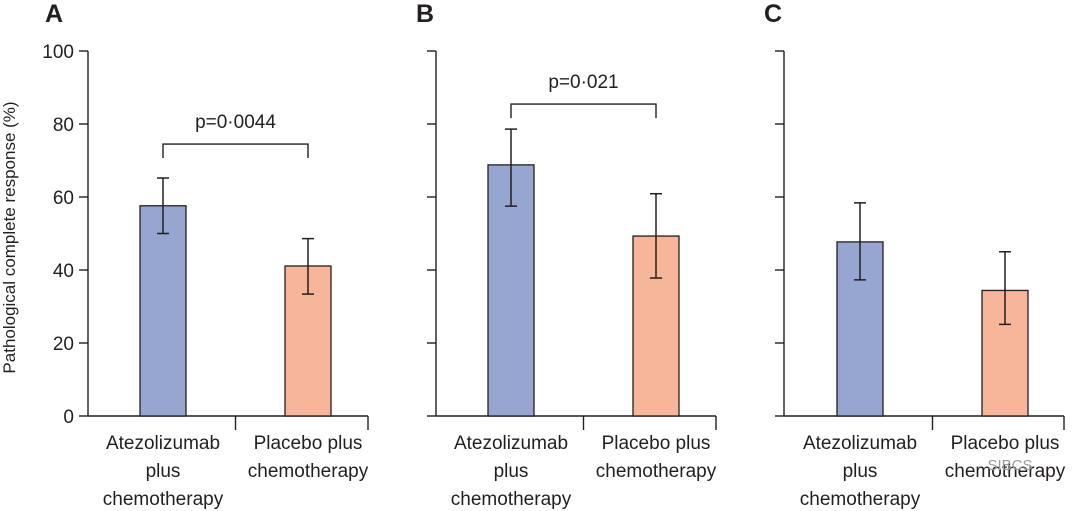 The width and height of the screenshot is (1080, 511). Describe the element at coordinates (9, 237) in the screenshot. I see `y-axis-label: Pathological complete response (%)` at that location.